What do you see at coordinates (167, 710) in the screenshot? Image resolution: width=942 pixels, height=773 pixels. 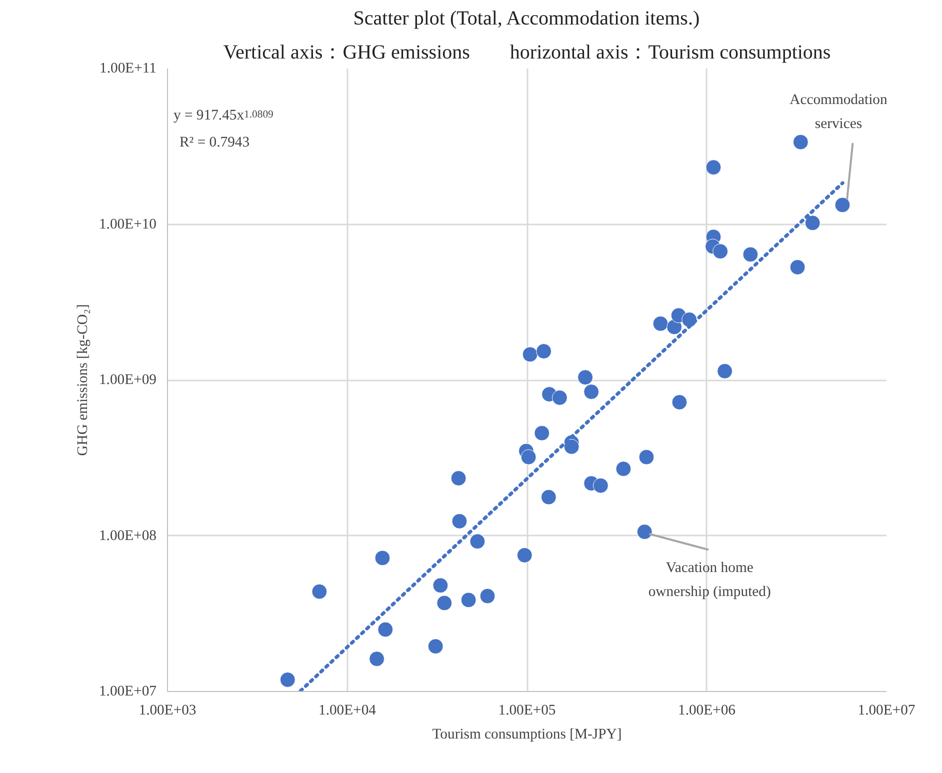 I see `x-tick-label: 1.00E+03` at bounding box center [167, 710].